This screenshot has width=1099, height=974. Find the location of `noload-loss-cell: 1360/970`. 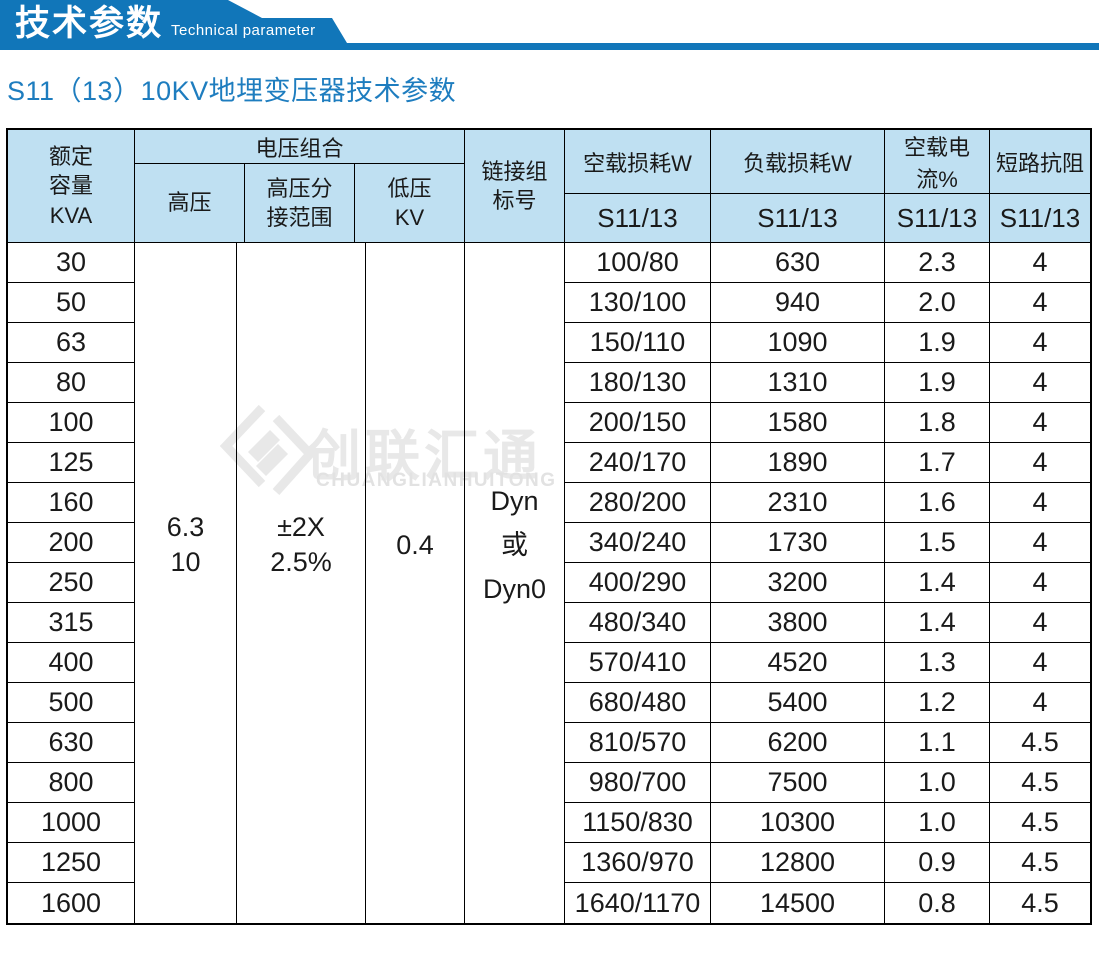

noload-loss-cell: 1360/970 is located at coordinates (637, 863).